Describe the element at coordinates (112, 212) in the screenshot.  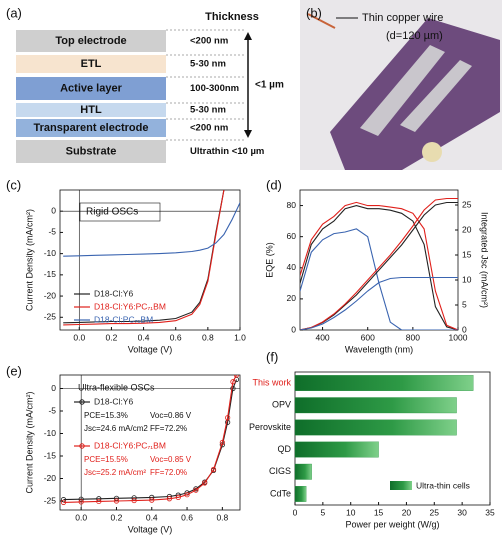
I see `annotation: Rigid OSCs` at that location.